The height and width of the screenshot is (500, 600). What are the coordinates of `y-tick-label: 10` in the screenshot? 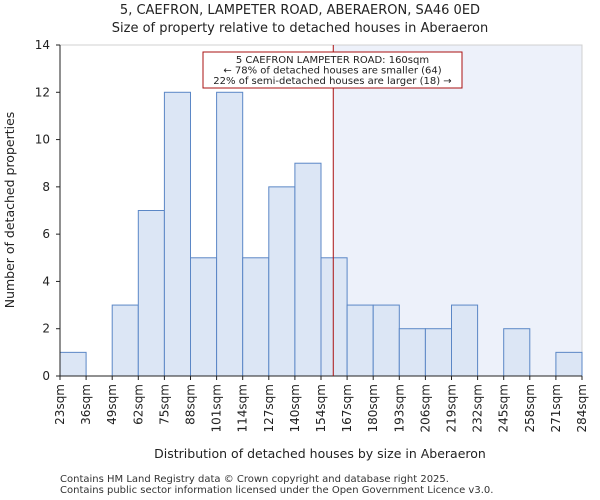 It's located at (42, 140).